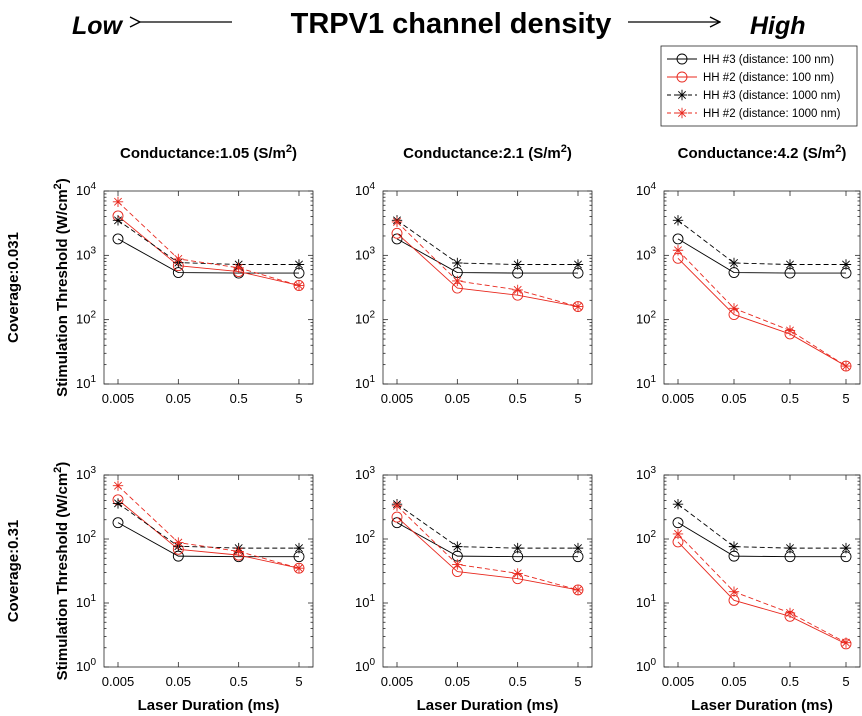  Describe the element at coordinates (61, 571) in the screenshot. I see `y-axis-label: Stimulation Threshold (W/cm2)` at that location.